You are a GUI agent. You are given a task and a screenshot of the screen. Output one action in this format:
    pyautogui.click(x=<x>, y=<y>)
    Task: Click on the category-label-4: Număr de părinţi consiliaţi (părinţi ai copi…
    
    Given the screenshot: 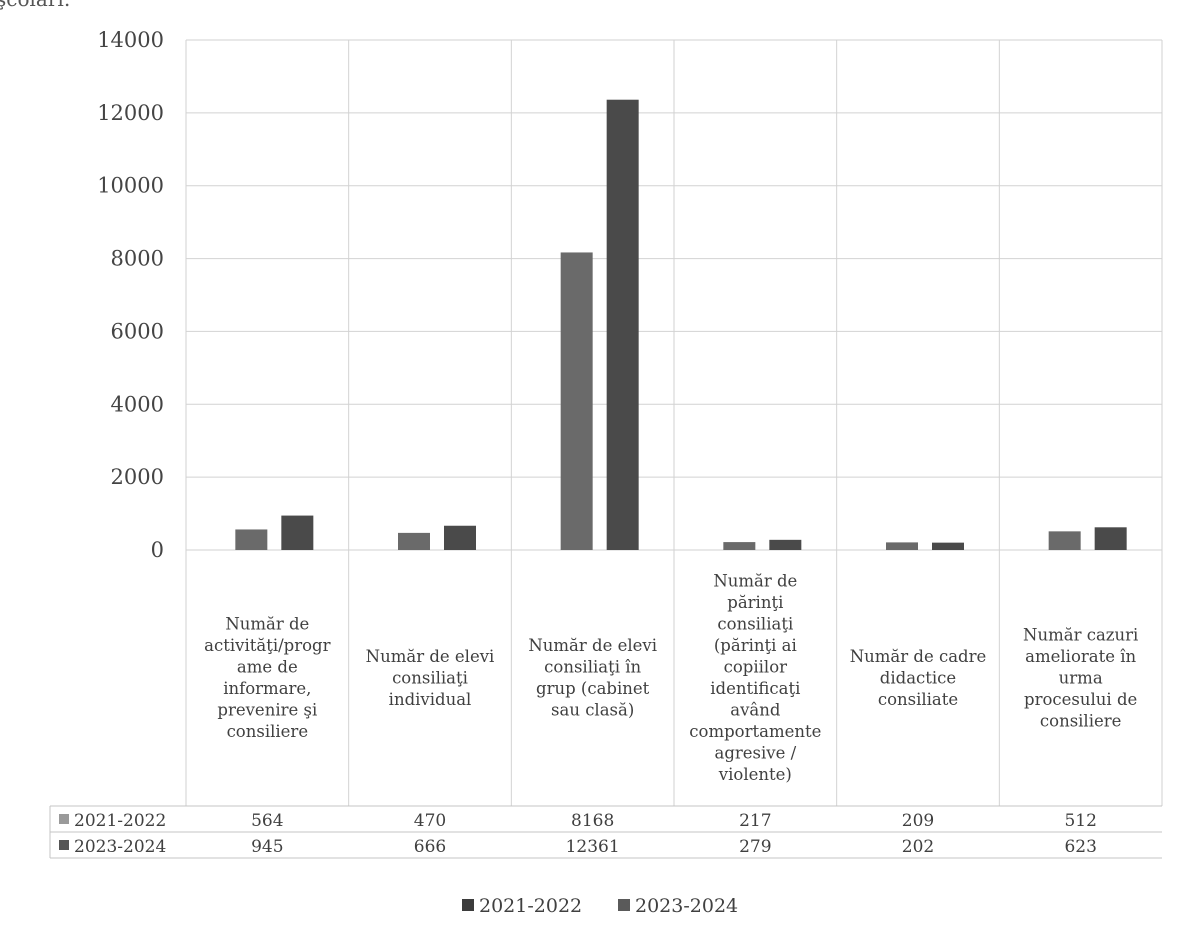 What is the action you would take?
    pyautogui.click(x=755, y=678)
    